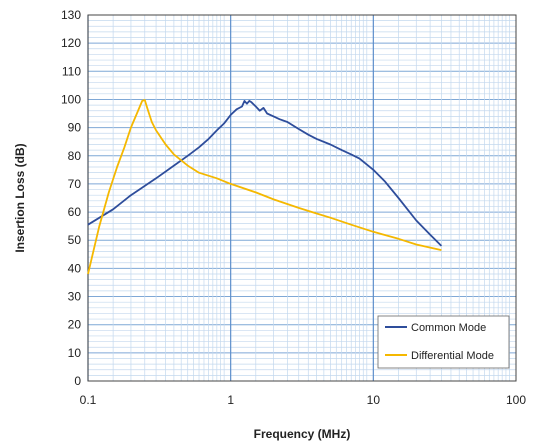 Image resolution: width=536 pixels, height=442 pixels. Describe the element at coordinates (71, 99) in the screenshot. I see `y-tick-label: 100` at that location.